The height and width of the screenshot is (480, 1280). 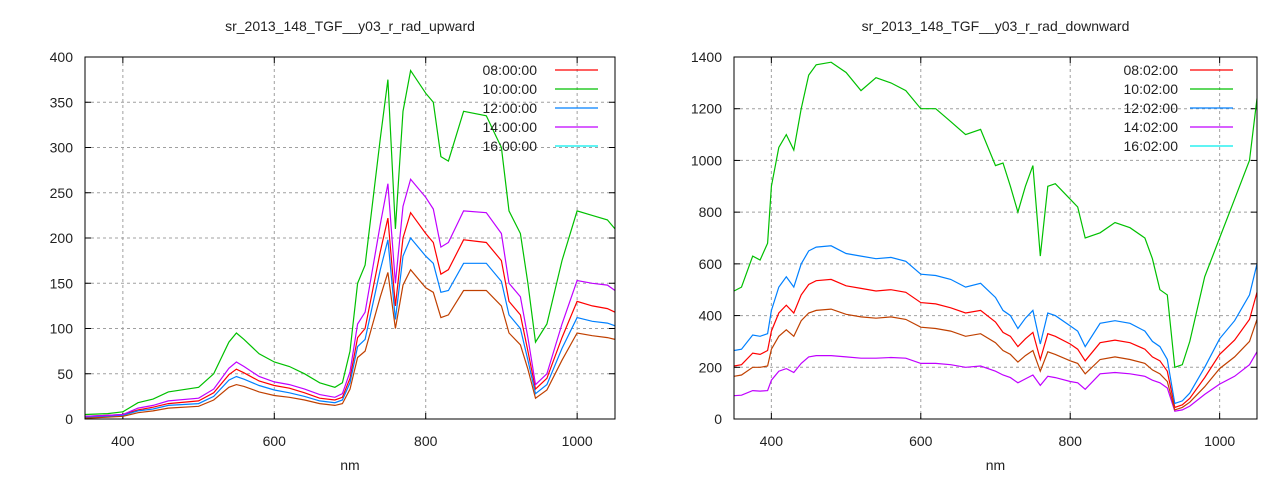 What do you see at coordinates (711, 264) in the screenshot?
I see `y-tick-label: 600` at bounding box center [711, 264].